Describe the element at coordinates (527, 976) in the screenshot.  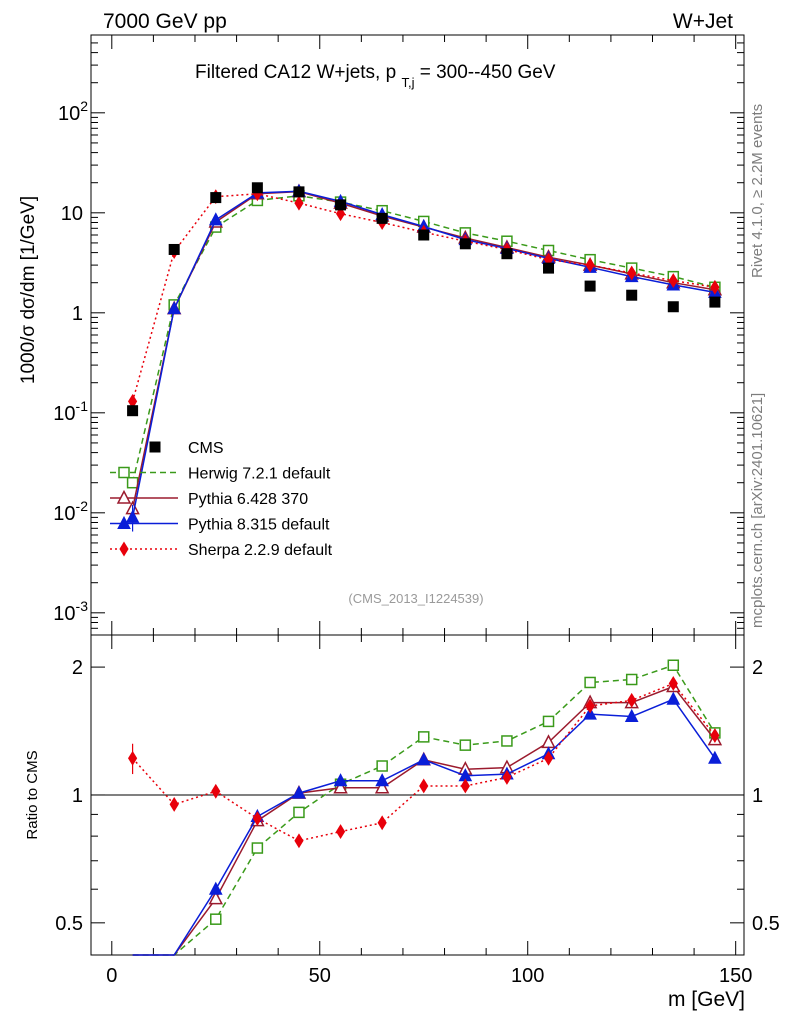
I see `x-tick-label: 100` at that location.